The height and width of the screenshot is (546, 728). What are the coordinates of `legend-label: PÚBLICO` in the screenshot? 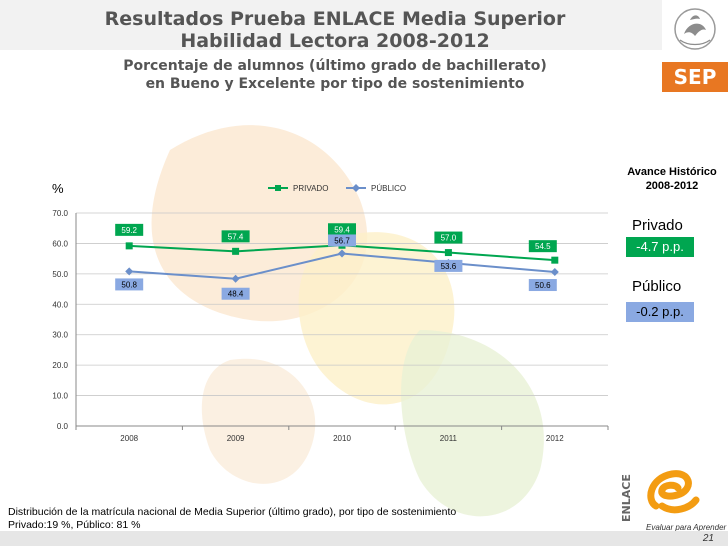 It's located at (388, 188).